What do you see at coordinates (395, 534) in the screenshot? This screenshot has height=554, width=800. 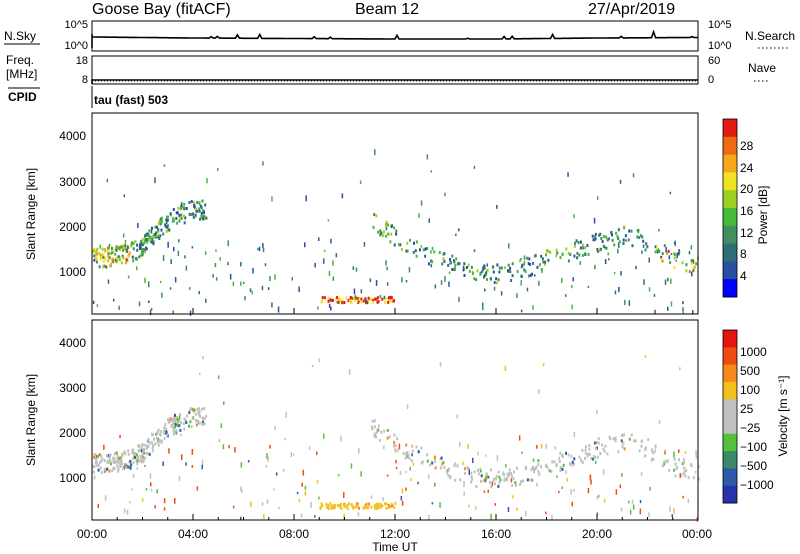 I see `x-tick-1200: 12:00` at bounding box center [395, 534].